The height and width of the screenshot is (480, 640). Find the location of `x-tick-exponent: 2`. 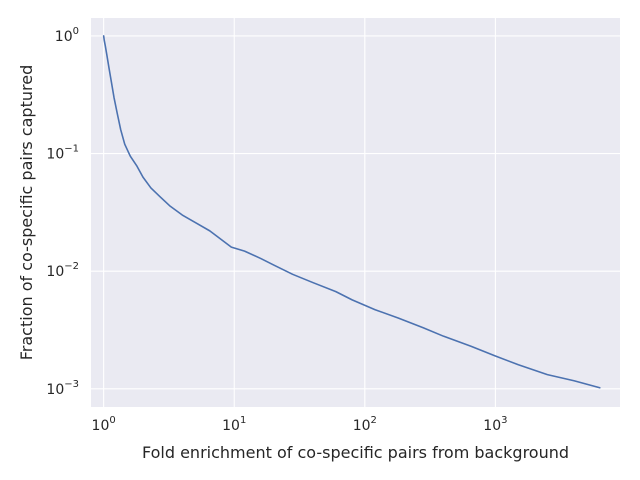

x-tick-exponent: 2 is located at coordinates (374, 420).